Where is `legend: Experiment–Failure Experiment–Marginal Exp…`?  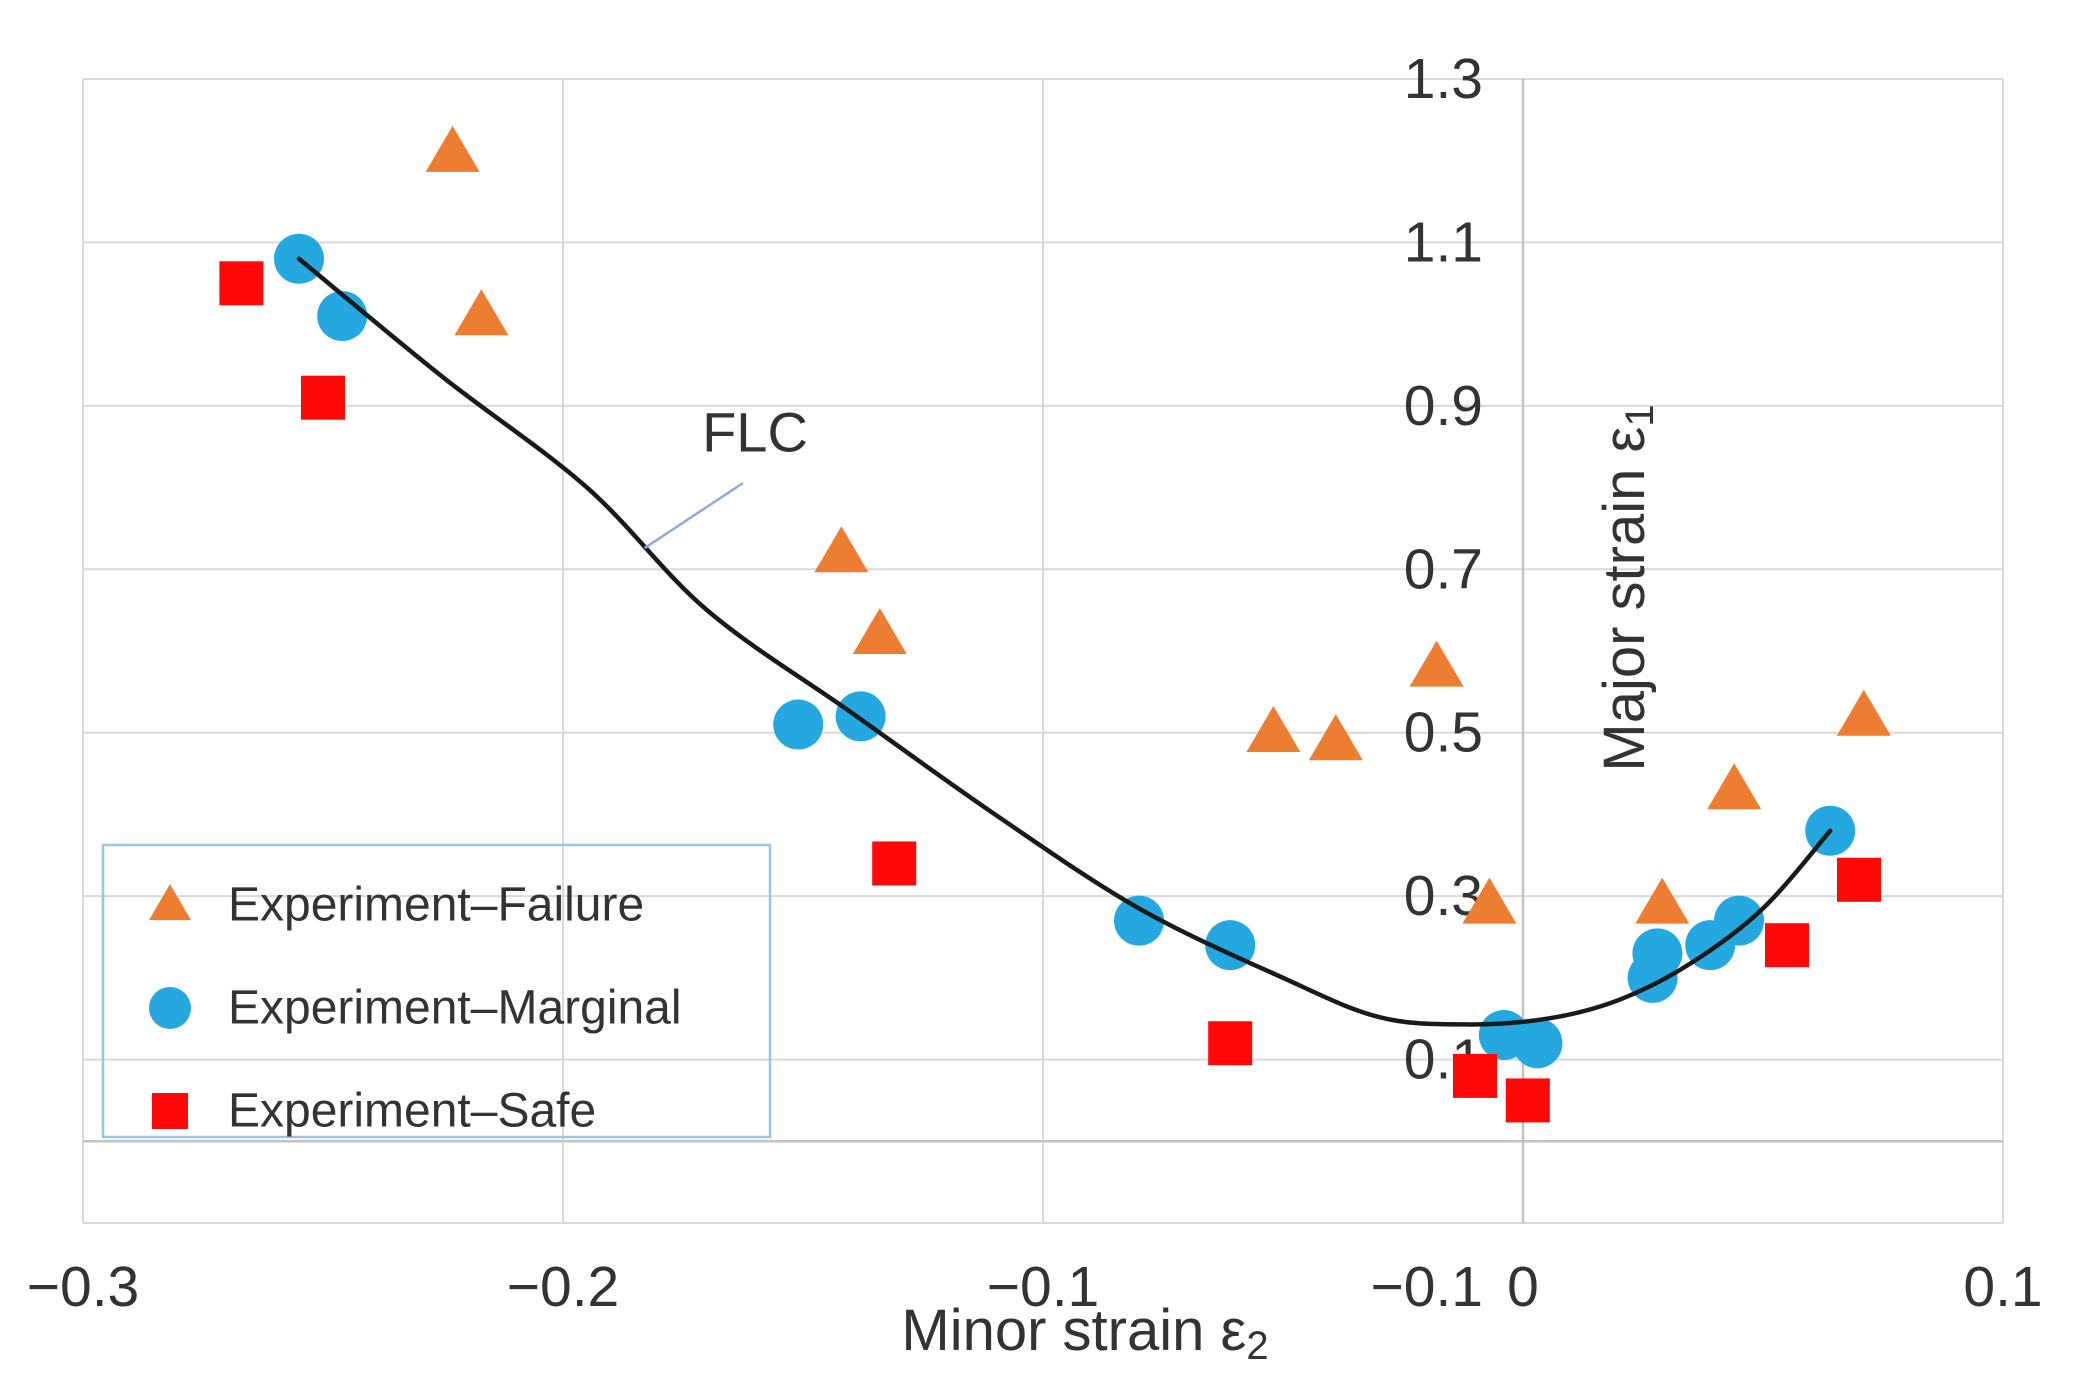 legend: Experiment–Failure Experiment–Marginal Exp… is located at coordinates (436, 991).